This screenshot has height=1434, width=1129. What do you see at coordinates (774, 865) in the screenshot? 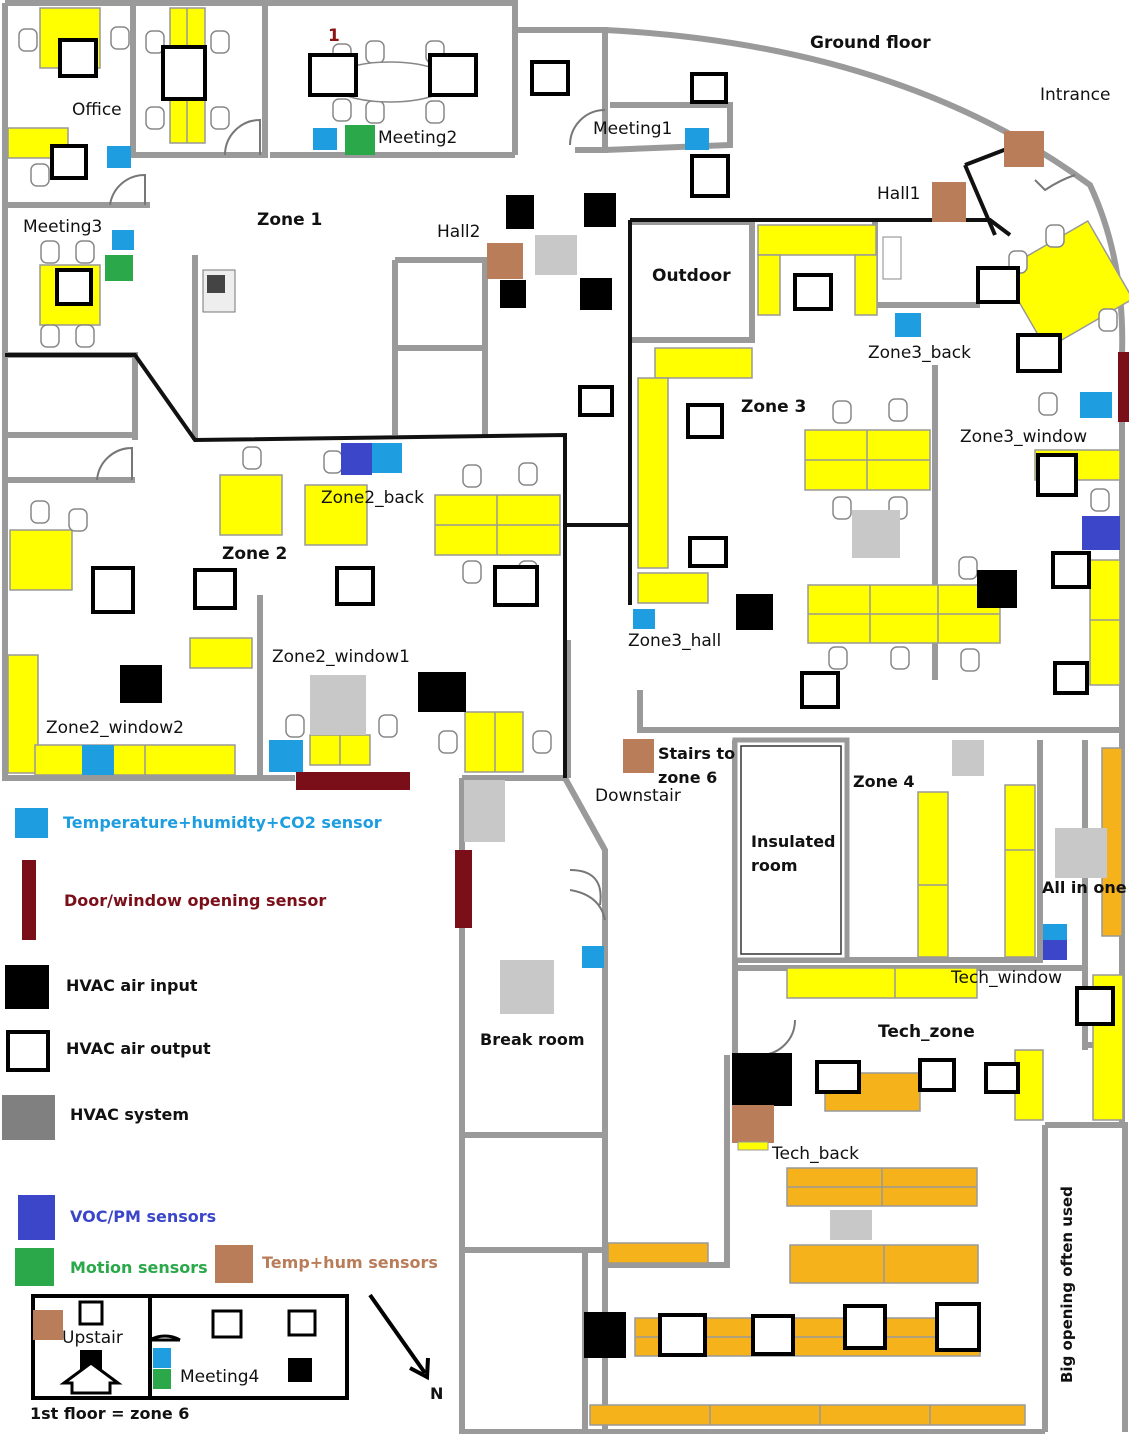
I see `insulated-label-2: room` at bounding box center [774, 865].